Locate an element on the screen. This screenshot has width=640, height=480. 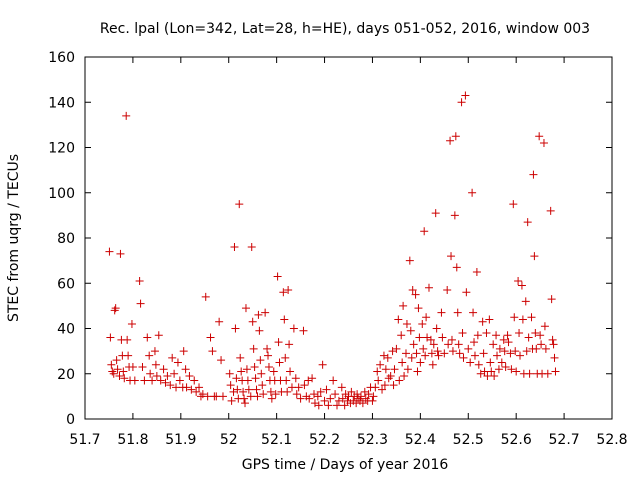
y-axis-label: STEC from uqrg / TECUs is located at coordinates (14, 238).